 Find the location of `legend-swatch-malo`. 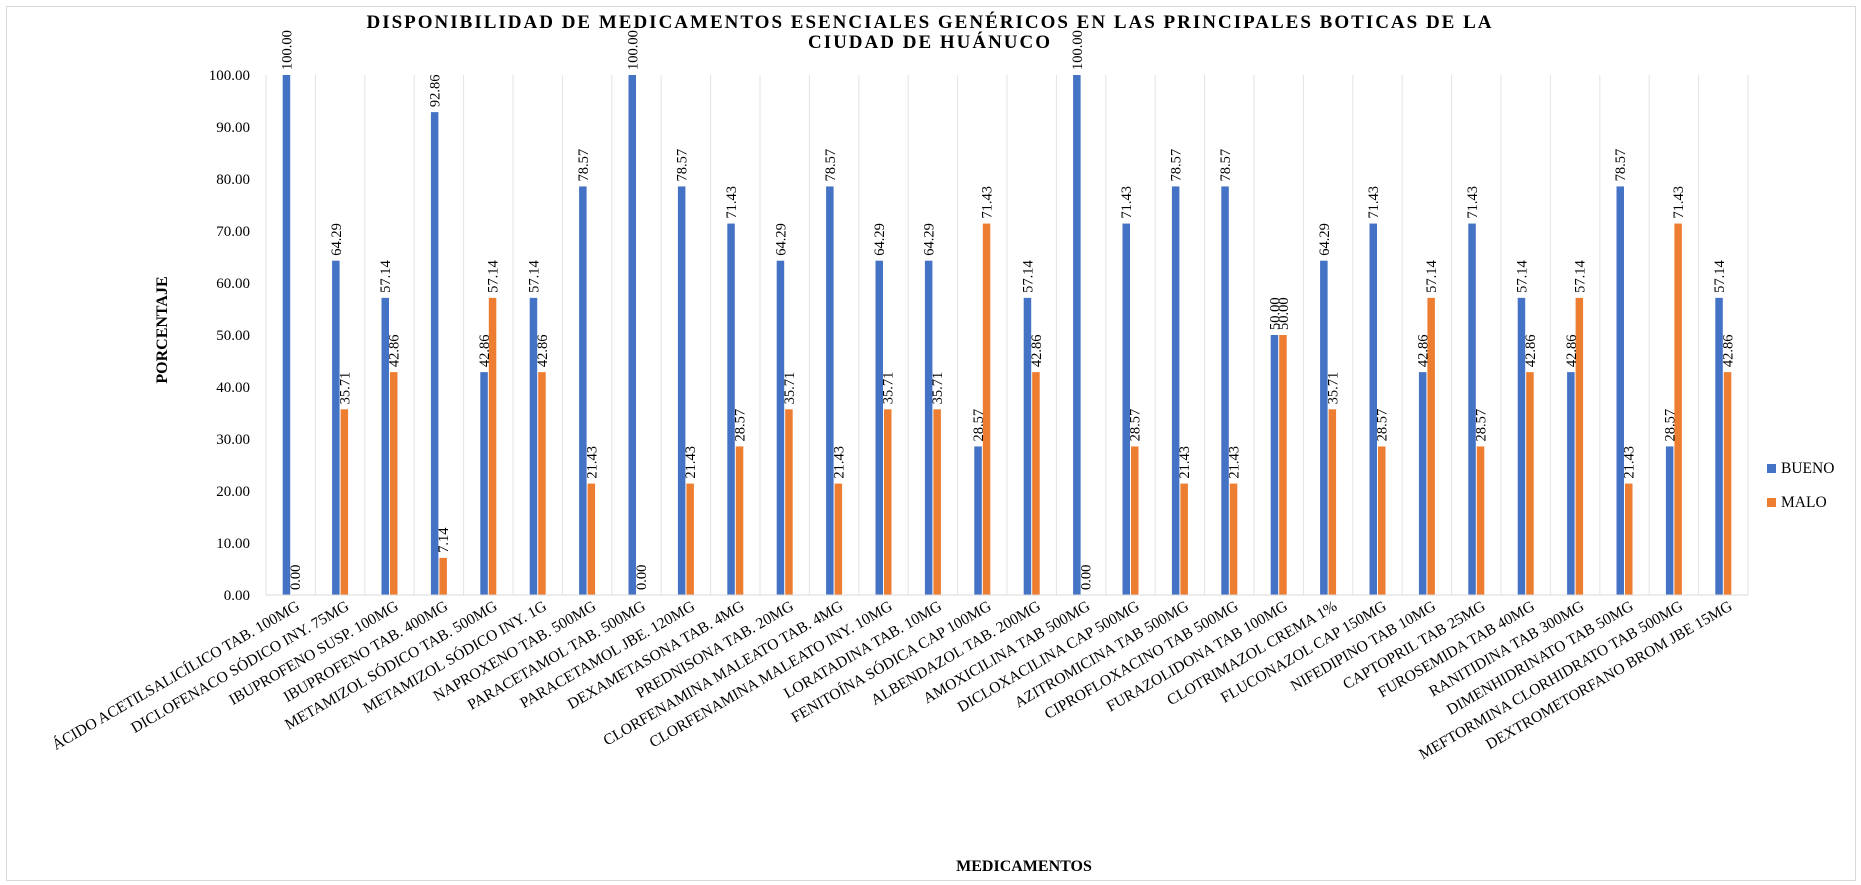

legend-swatch-malo is located at coordinates (1771, 502).